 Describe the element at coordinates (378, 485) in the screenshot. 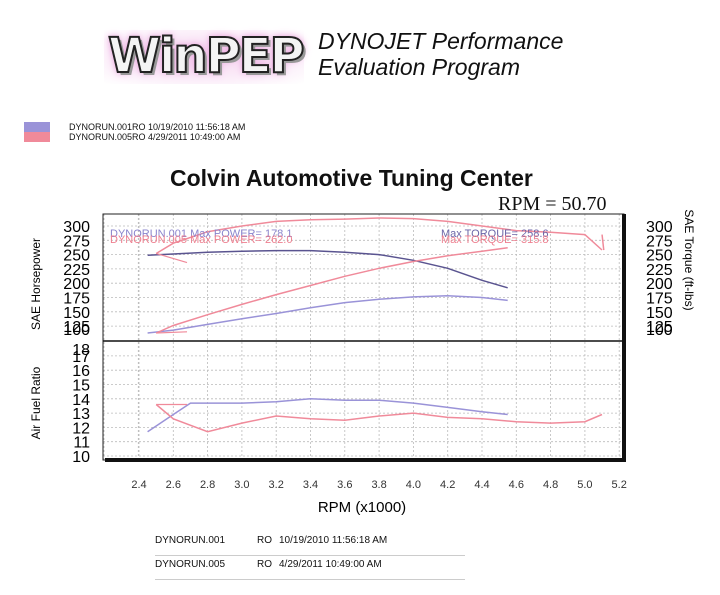

I see `svg-text: 3.8` at that location.